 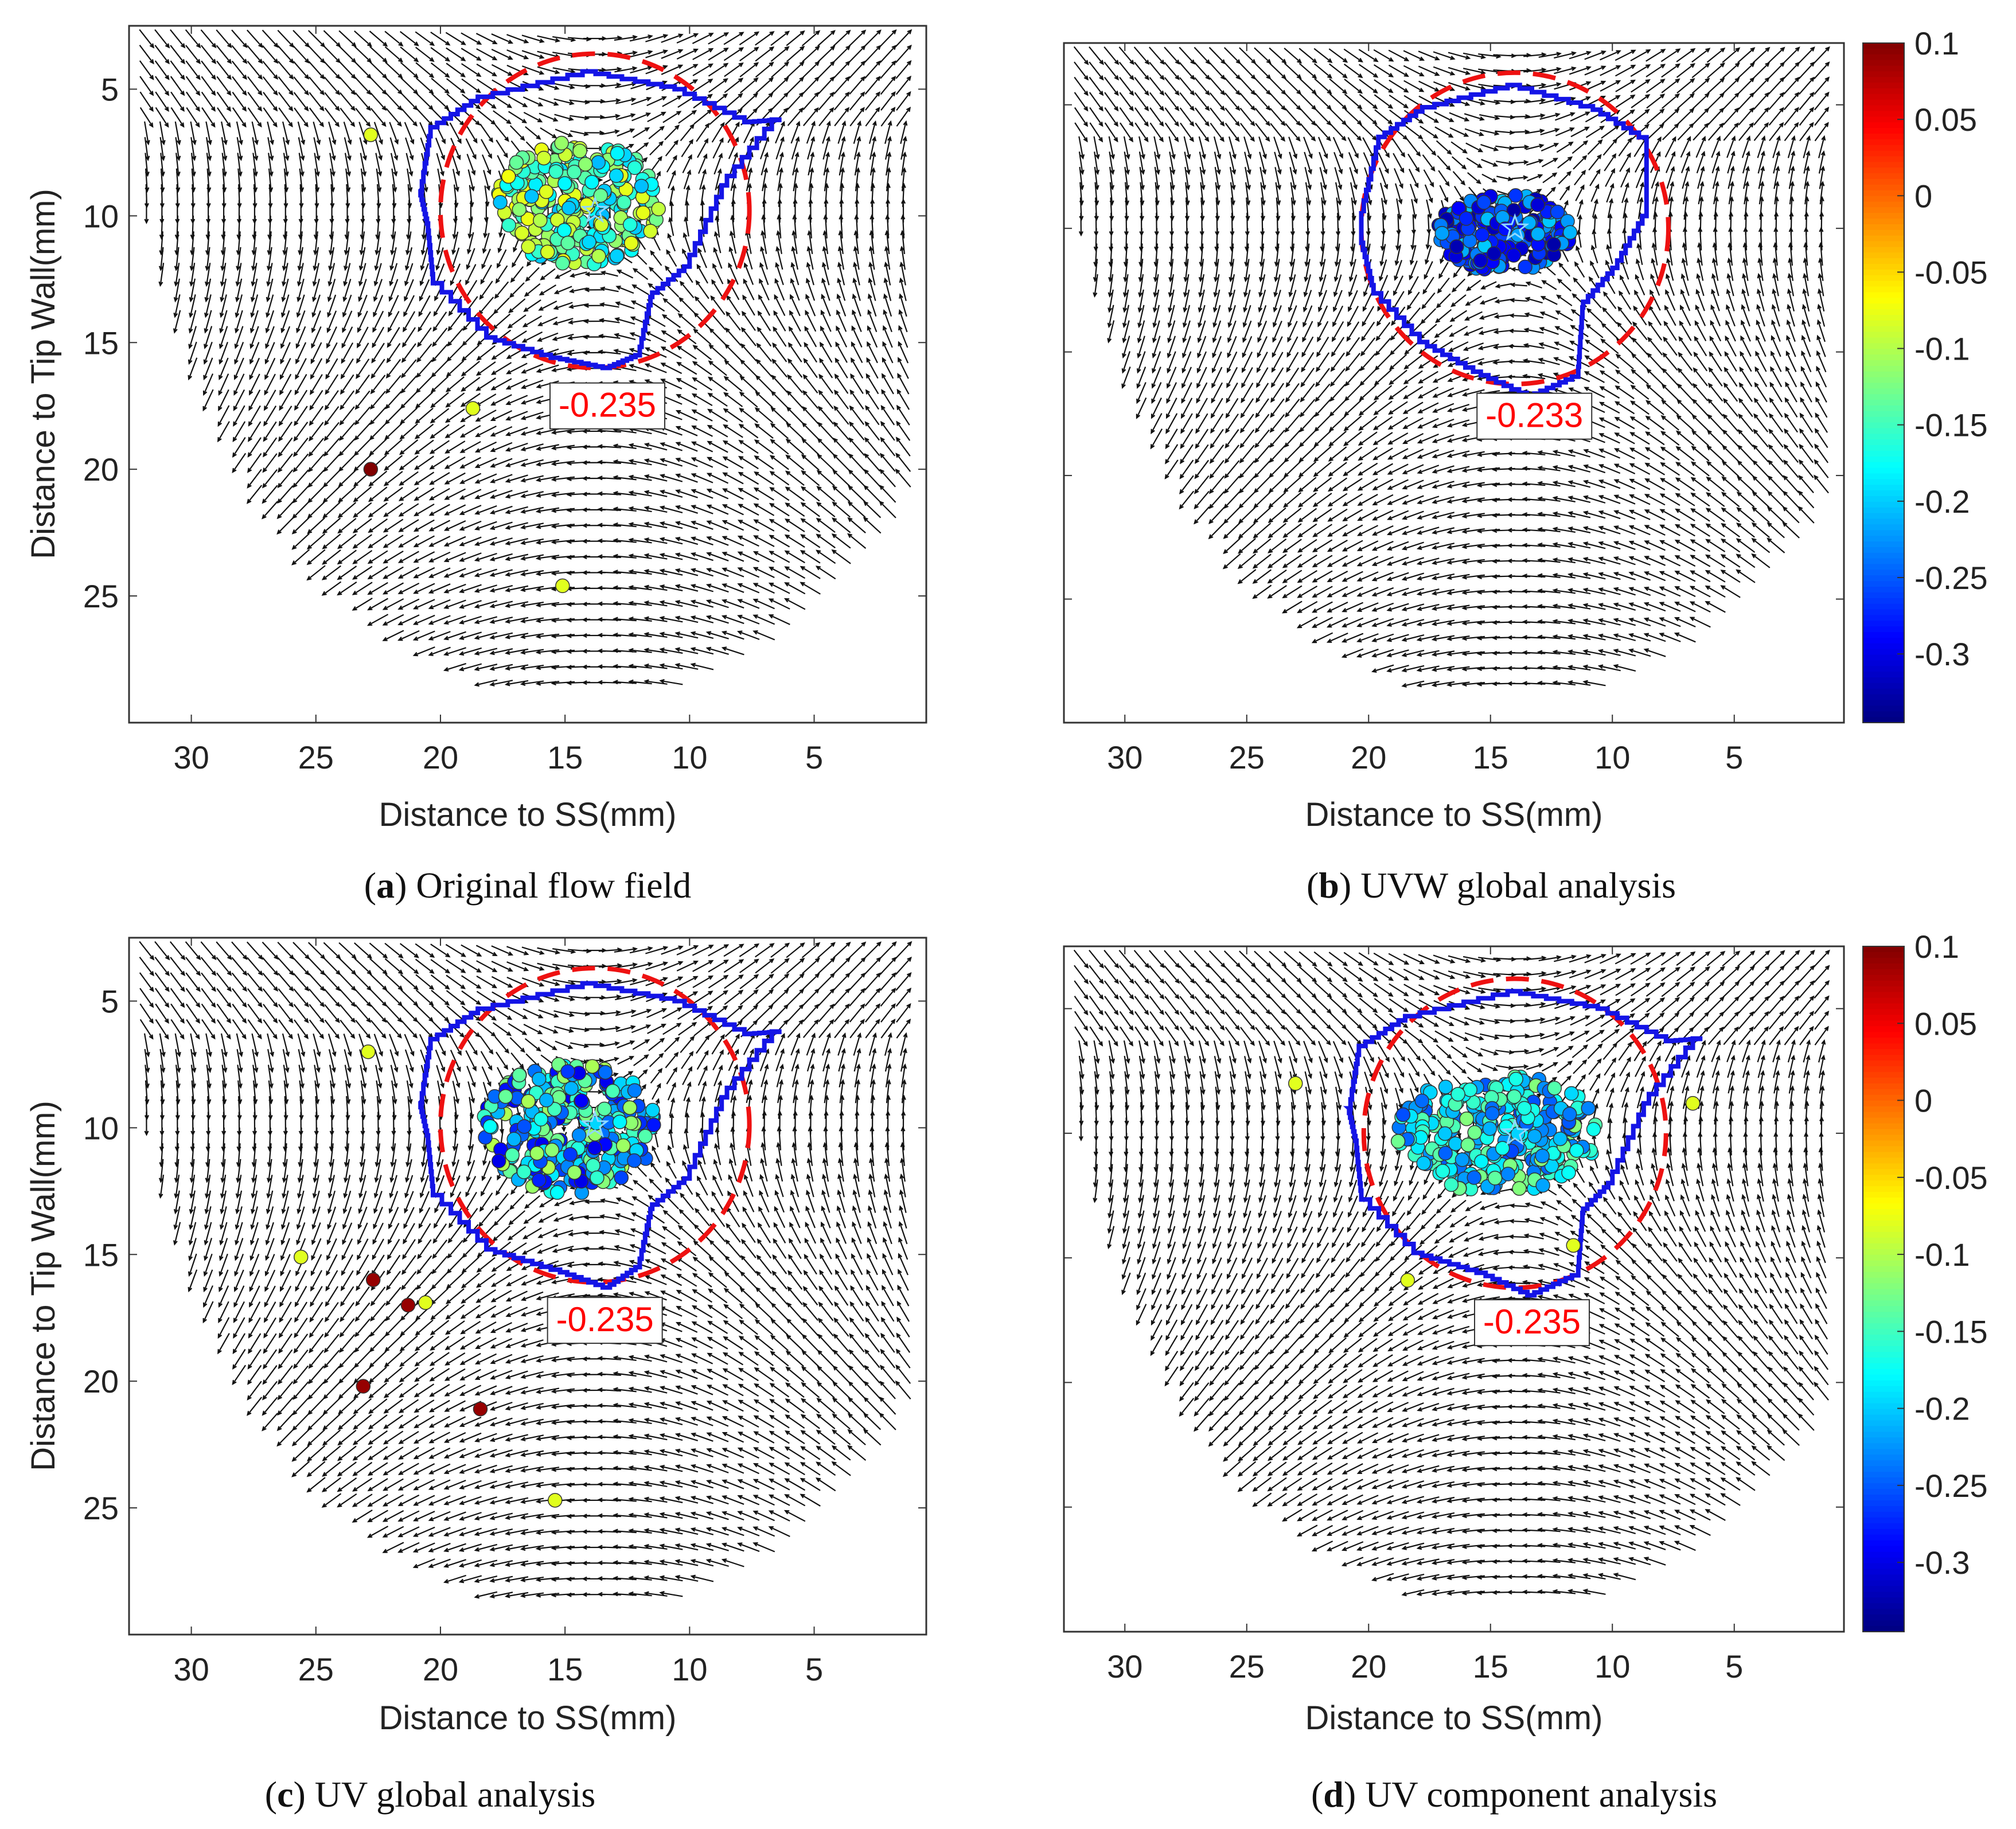 I want to click on y-tick-label: 20, so click(x=101, y=470).